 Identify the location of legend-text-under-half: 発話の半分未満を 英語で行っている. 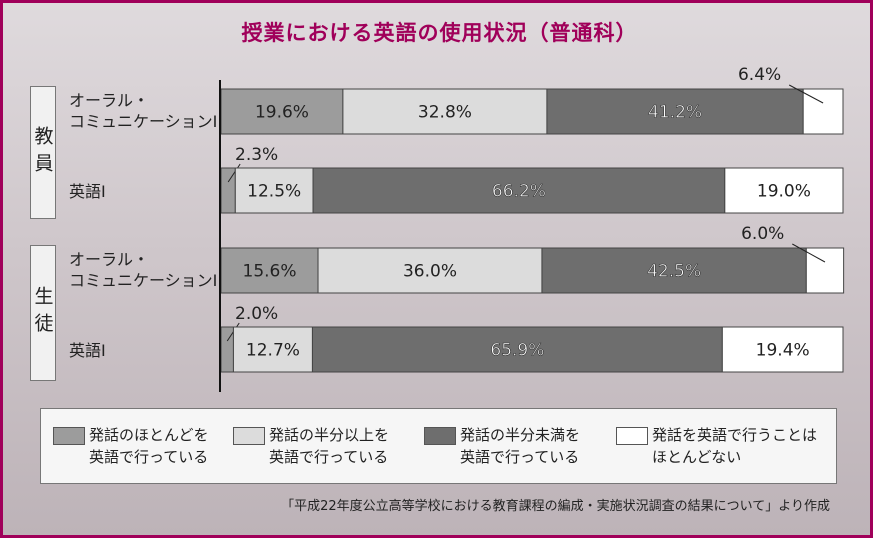
(520, 446).